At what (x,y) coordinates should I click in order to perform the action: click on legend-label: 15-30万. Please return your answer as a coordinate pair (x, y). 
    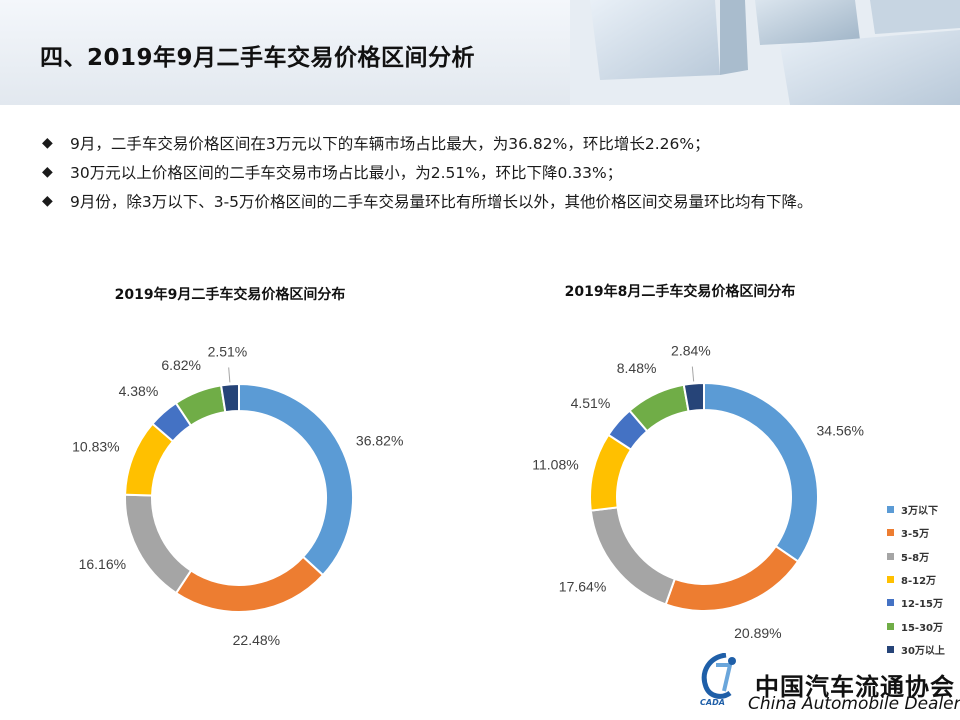
    Looking at the image, I should click on (922, 628).